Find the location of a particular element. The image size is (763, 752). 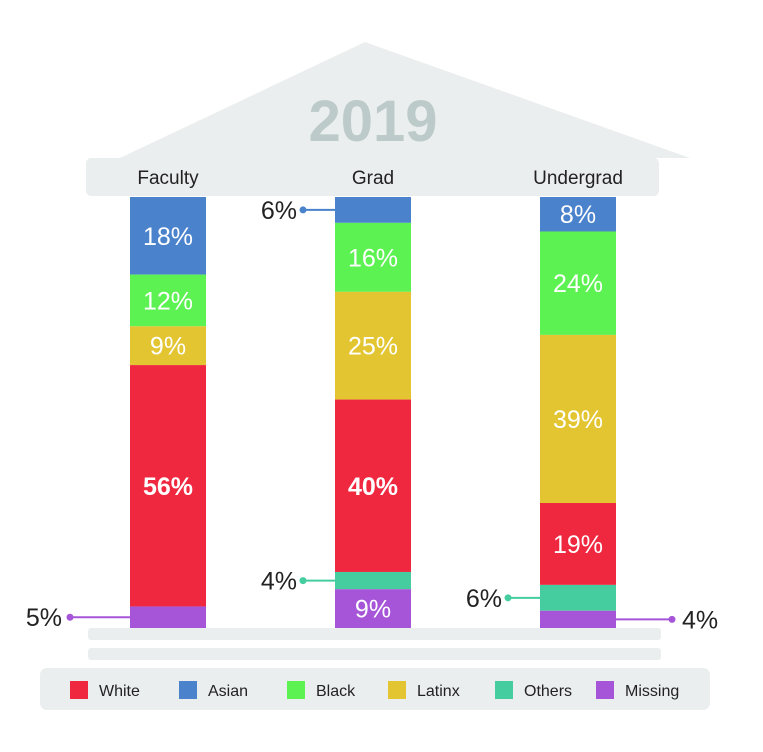

callout-label-grad-asian: 6% is located at coordinates (279, 211).